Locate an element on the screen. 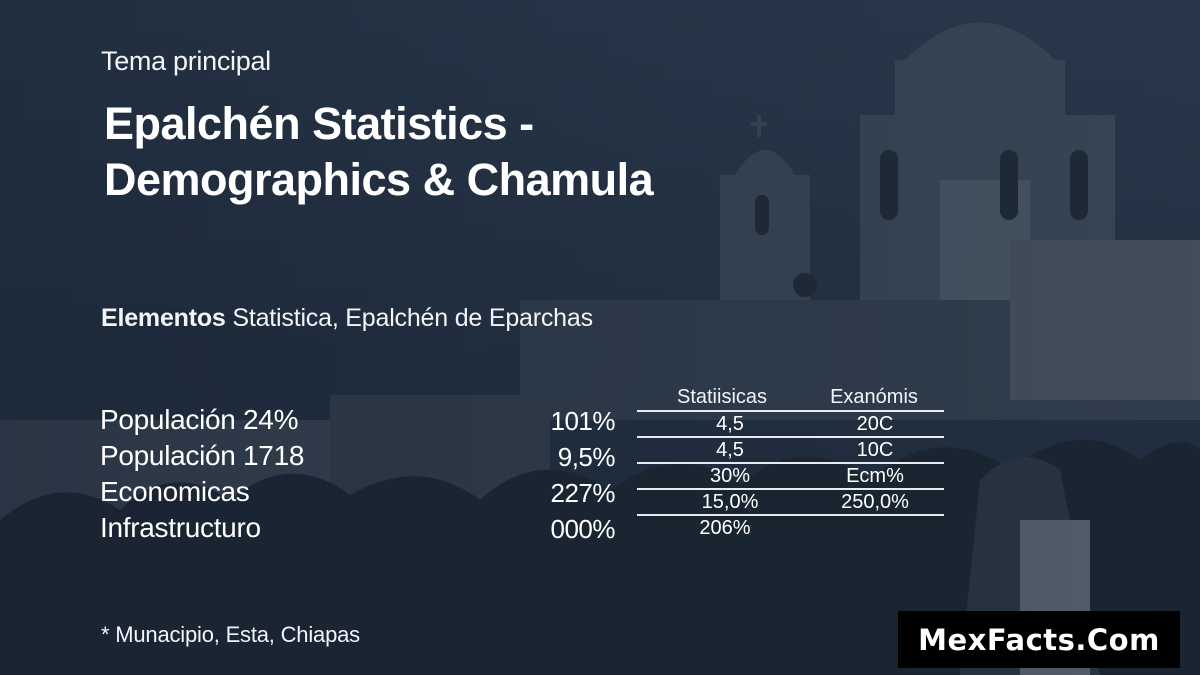 This screenshot has width=1200, height=675. title-line-2: Demographics & Chamula is located at coordinates (379, 179).